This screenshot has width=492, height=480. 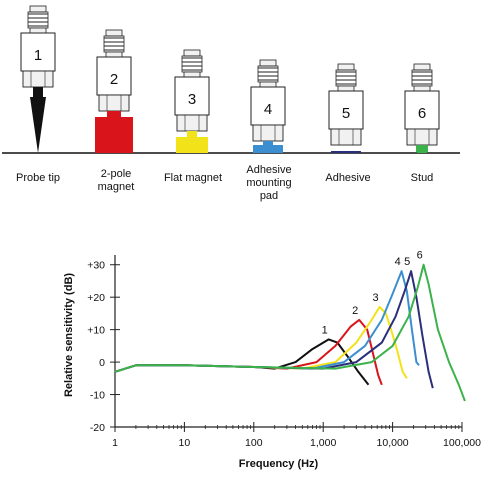 I want to click on x-tick-label: 100, so click(x=254, y=443).